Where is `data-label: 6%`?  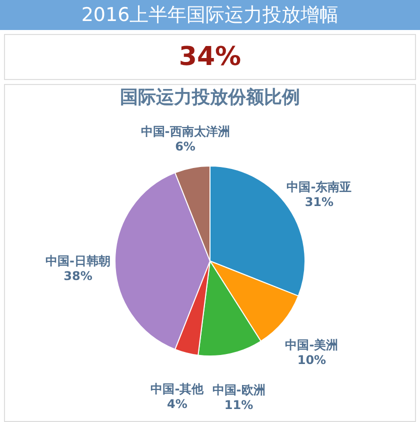
data-label: 6% is located at coordinates (185, 146).